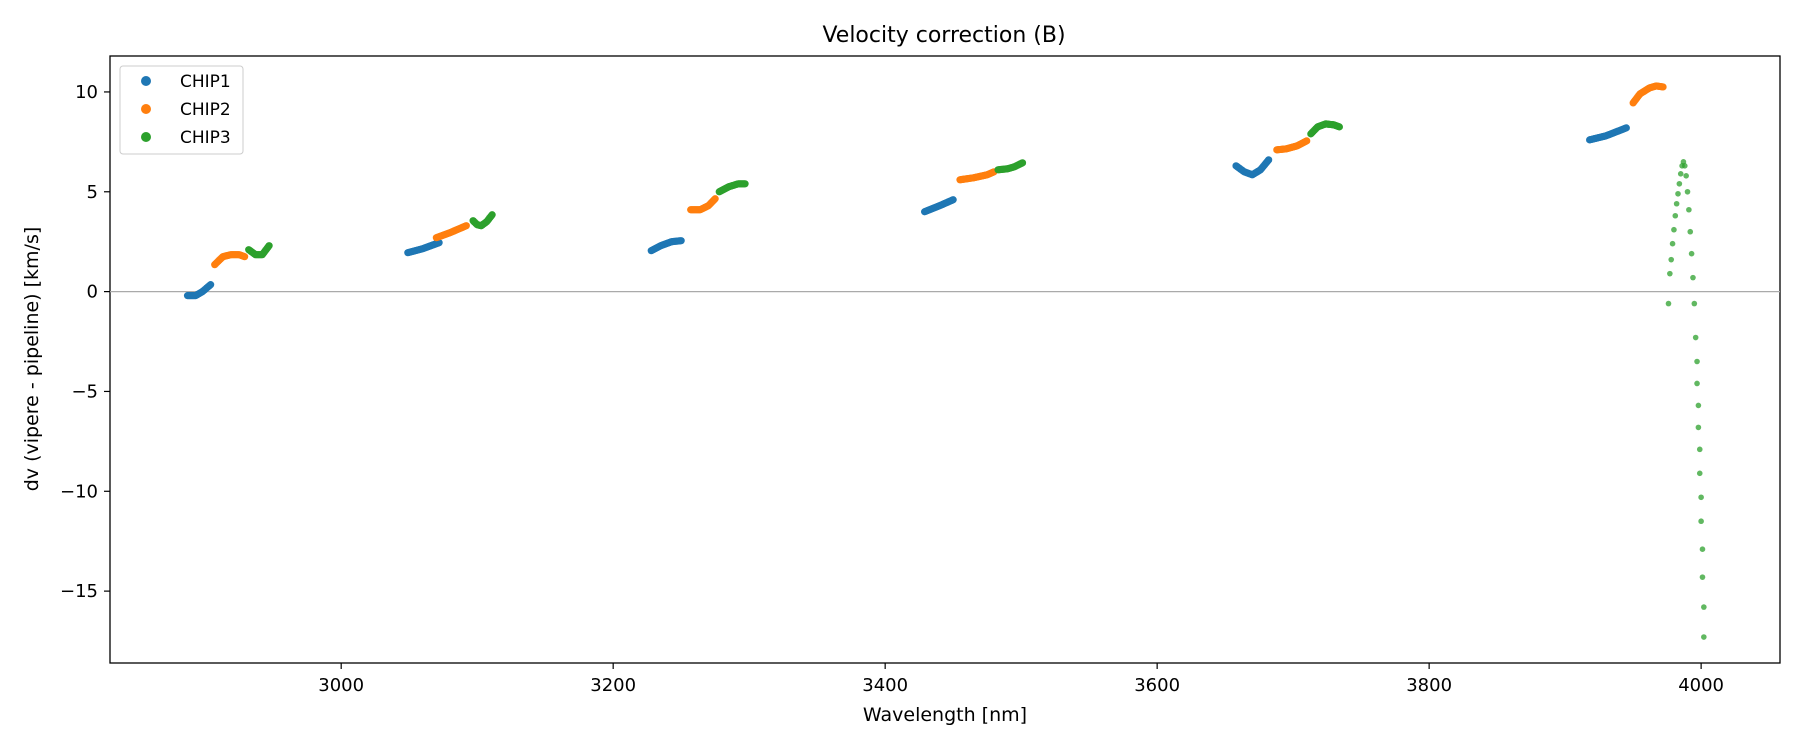  What do you see at coordinates (1701, 685) in the screenshot?
I see `x-tick-label: 4000` at bounding box center [1701, 685].